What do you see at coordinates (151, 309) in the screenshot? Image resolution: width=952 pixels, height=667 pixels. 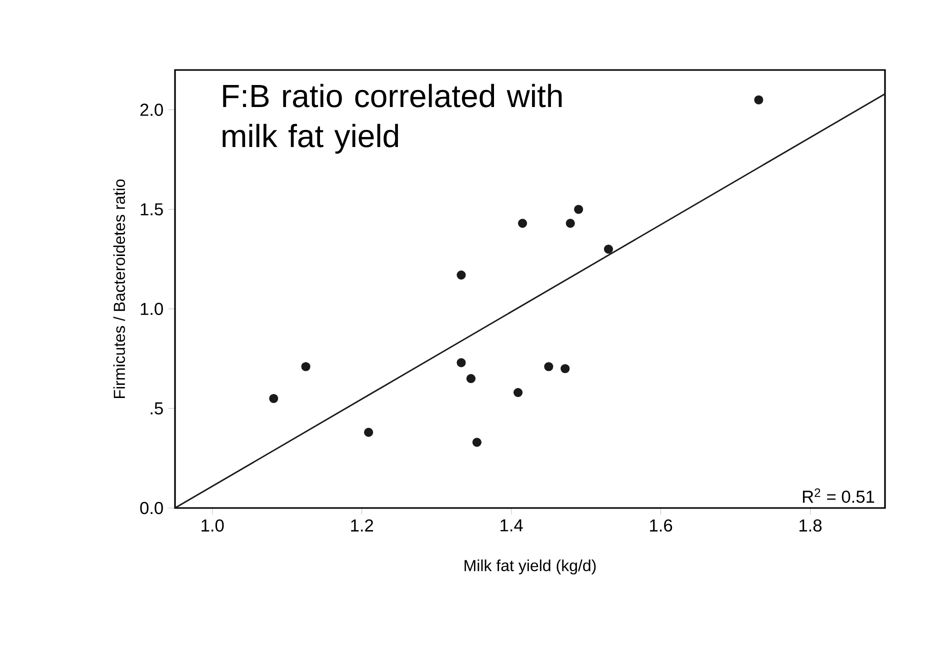 I see `y-tick-label: 1.0` at bounding box center [151, 309].